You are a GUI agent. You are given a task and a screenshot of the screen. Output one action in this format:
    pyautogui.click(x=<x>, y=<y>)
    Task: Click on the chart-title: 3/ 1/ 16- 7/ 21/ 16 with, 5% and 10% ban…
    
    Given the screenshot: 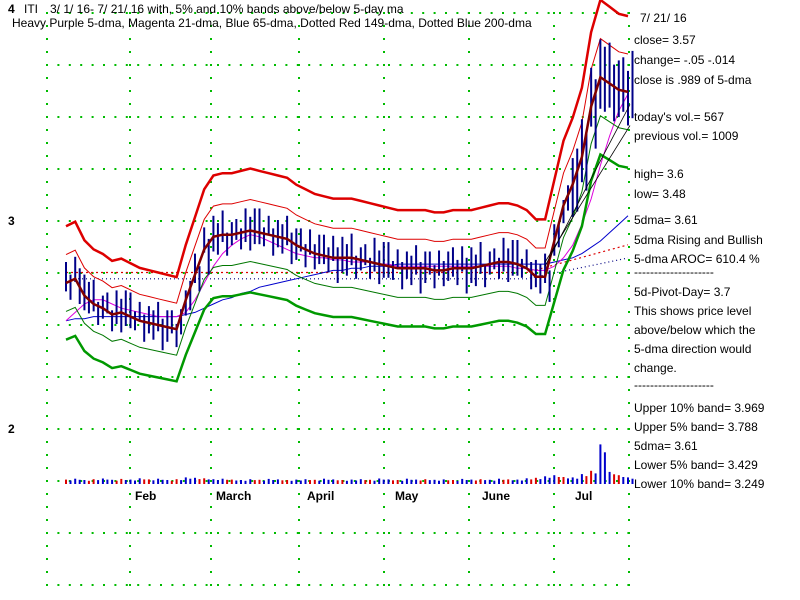 What is the action you would take?
    pyautogui.click(x=227, y=9)
    